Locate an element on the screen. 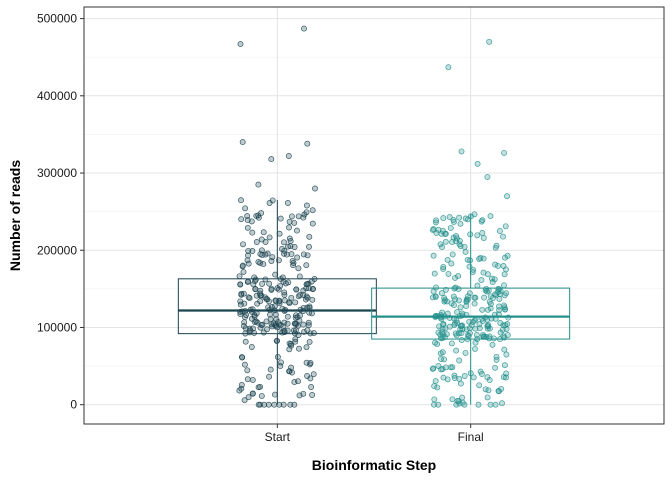  y-tick-label: 100000 is located at coordinates (57, 327).